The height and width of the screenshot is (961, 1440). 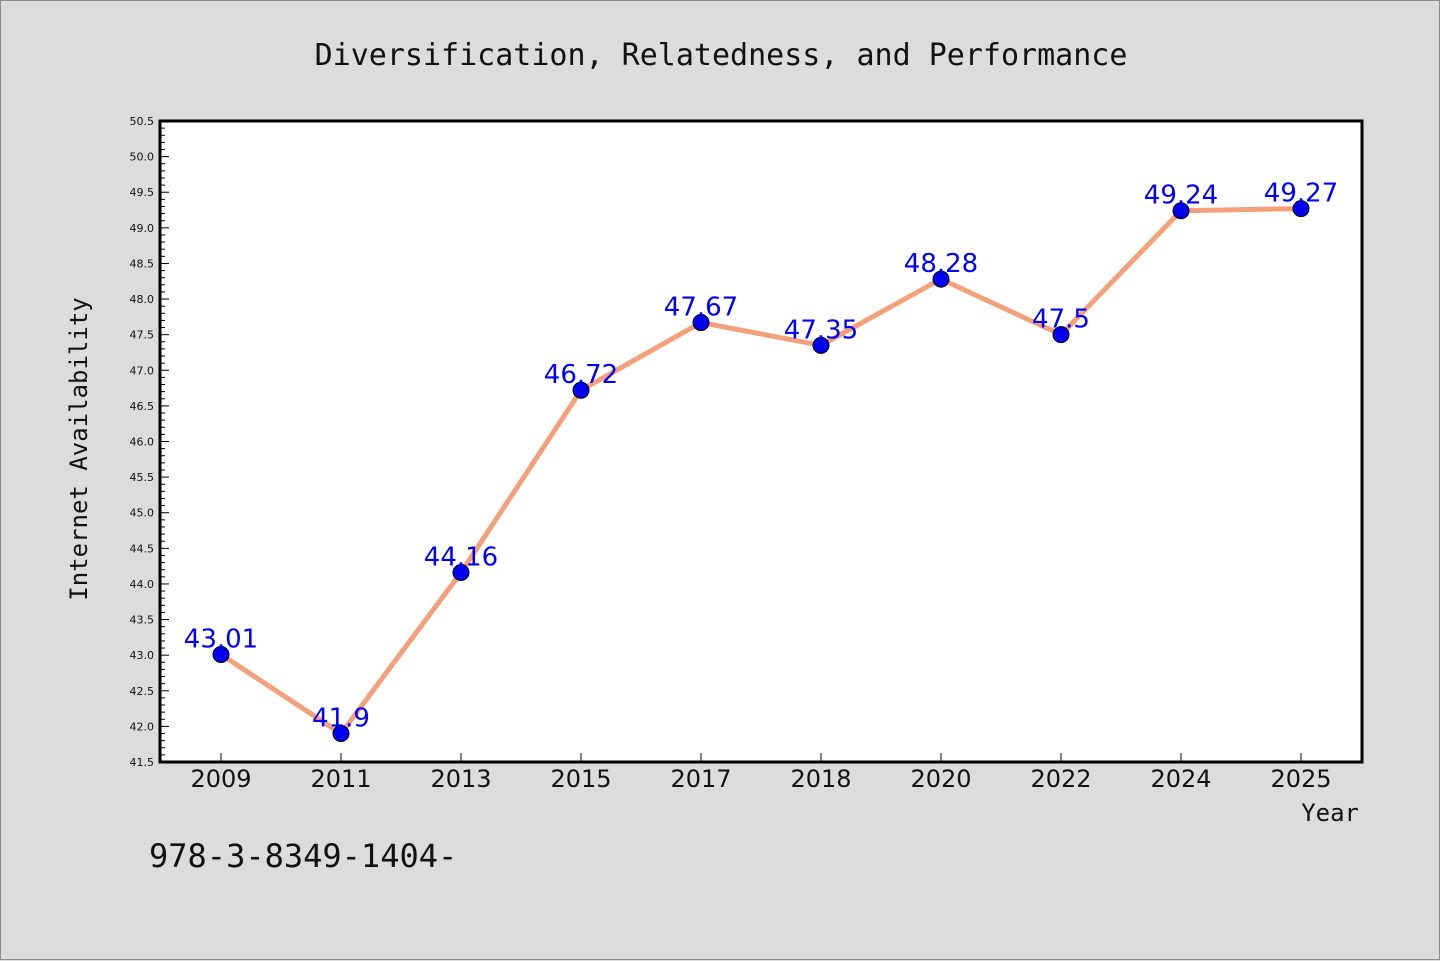 What do you see at coordinates (142, 513) in the screenshot?
I see `y-tick-label: 45.0` at bounding box center [142, 513].